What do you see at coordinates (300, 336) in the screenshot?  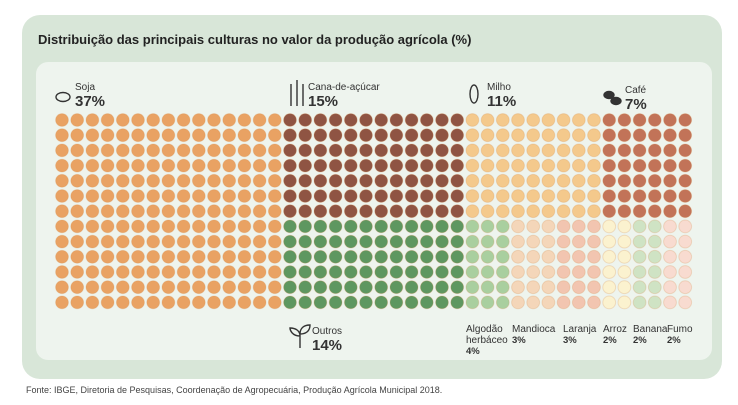 I see `plant-icon` at bounding box center [300, 336].